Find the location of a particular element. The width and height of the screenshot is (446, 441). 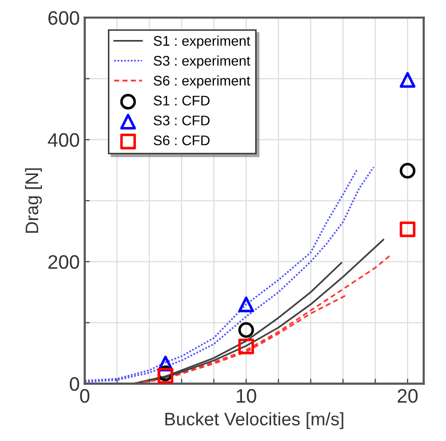

y-tick-label: 400 is located at coordinates (64, 140).